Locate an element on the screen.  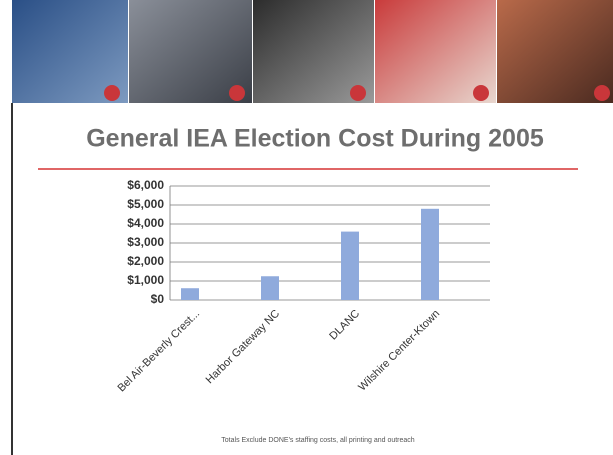
x-tick-label: Wilshire Center-Ktown is located at coordinates (399, 351).